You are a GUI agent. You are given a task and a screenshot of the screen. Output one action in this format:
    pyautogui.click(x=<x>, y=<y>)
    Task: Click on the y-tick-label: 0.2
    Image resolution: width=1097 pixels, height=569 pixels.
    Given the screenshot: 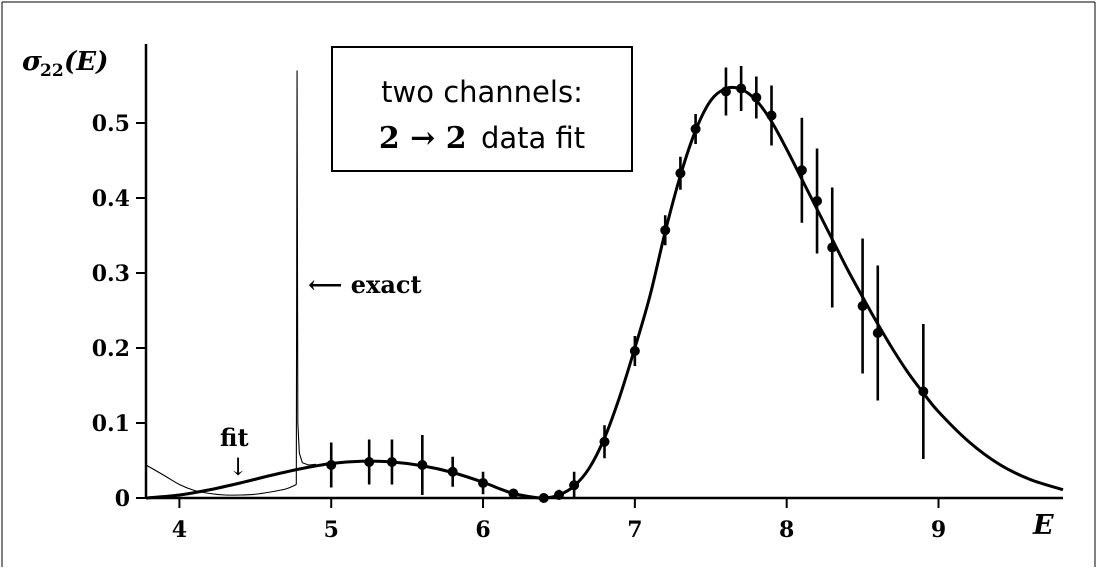 What is the action you would take?
    pyautogui.click(x=111, y=349)
    